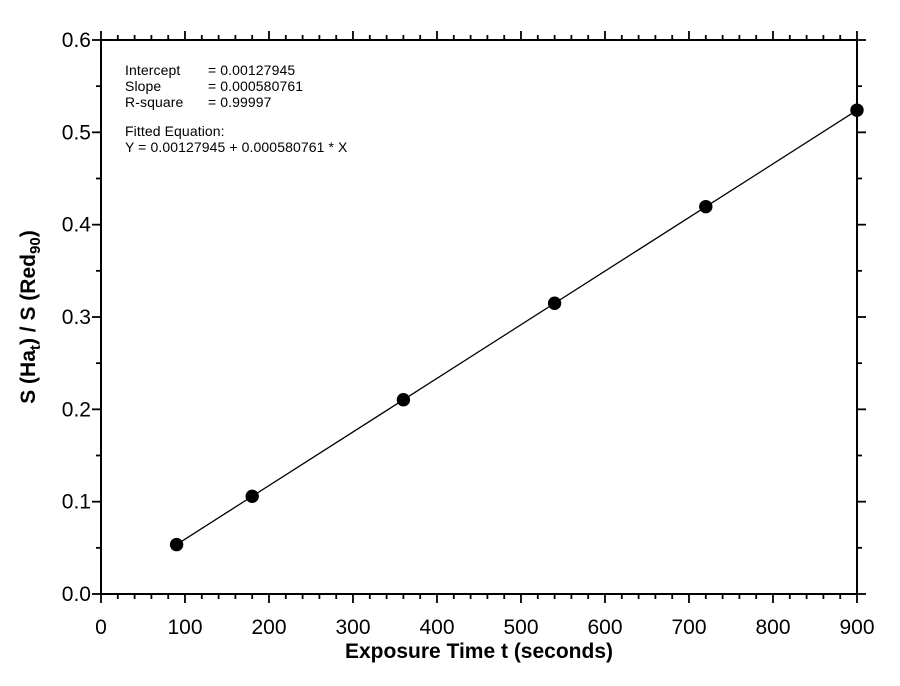 The image size is (900, 686). Describe the element at coordinates (143, 86) in the screenshot. I see `fit-stat-label: Slope` at that location.